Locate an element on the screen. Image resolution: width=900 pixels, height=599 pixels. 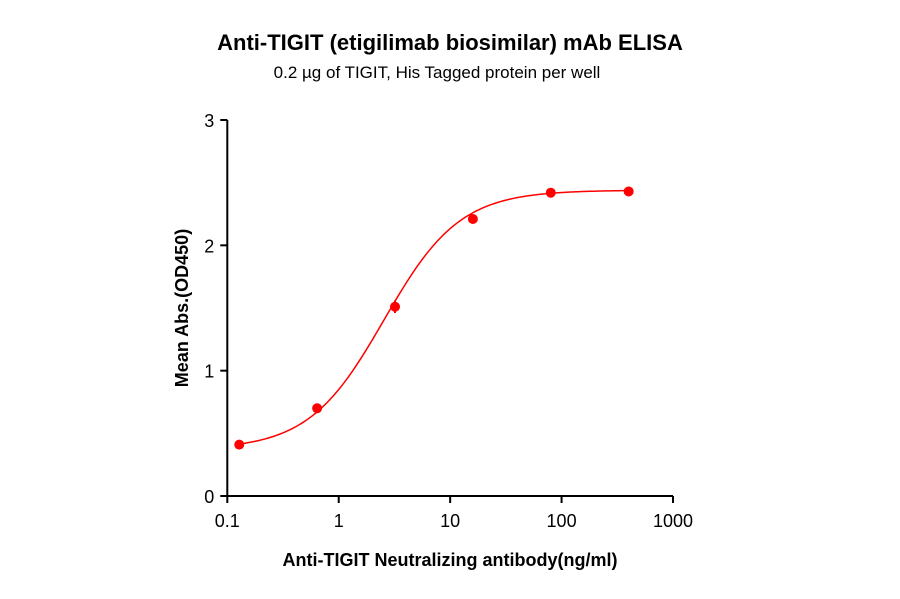
y-tick-label: 1 is located at coordinates (209, 372).